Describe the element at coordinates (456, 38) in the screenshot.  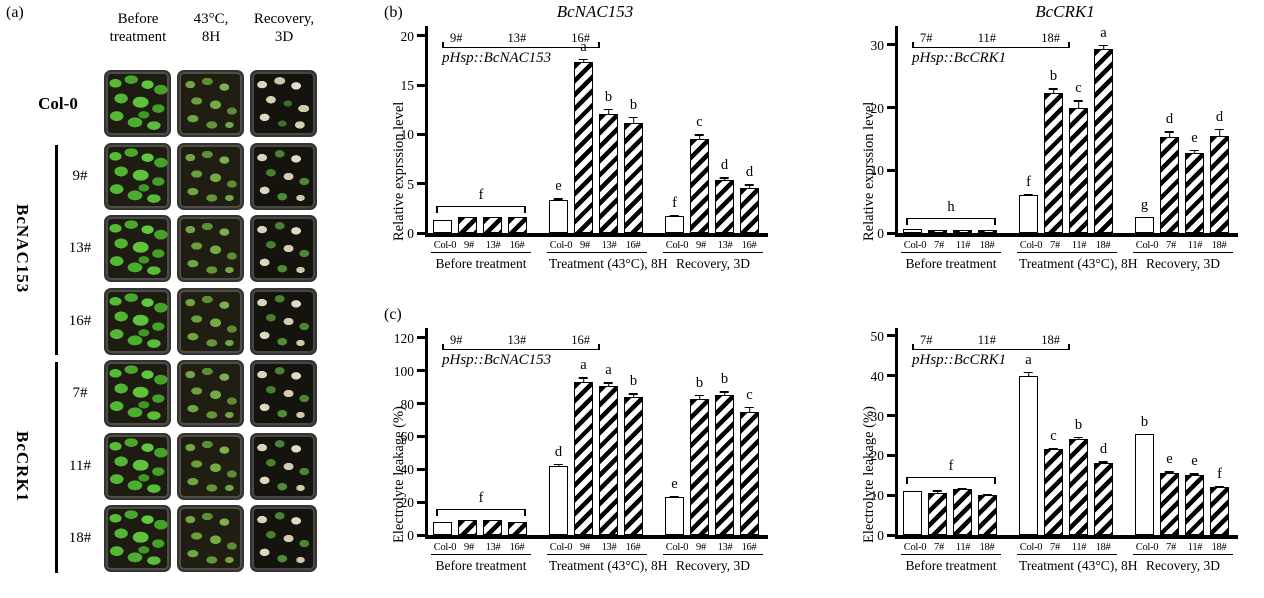
I see `line-number-label: 9#` at that location.